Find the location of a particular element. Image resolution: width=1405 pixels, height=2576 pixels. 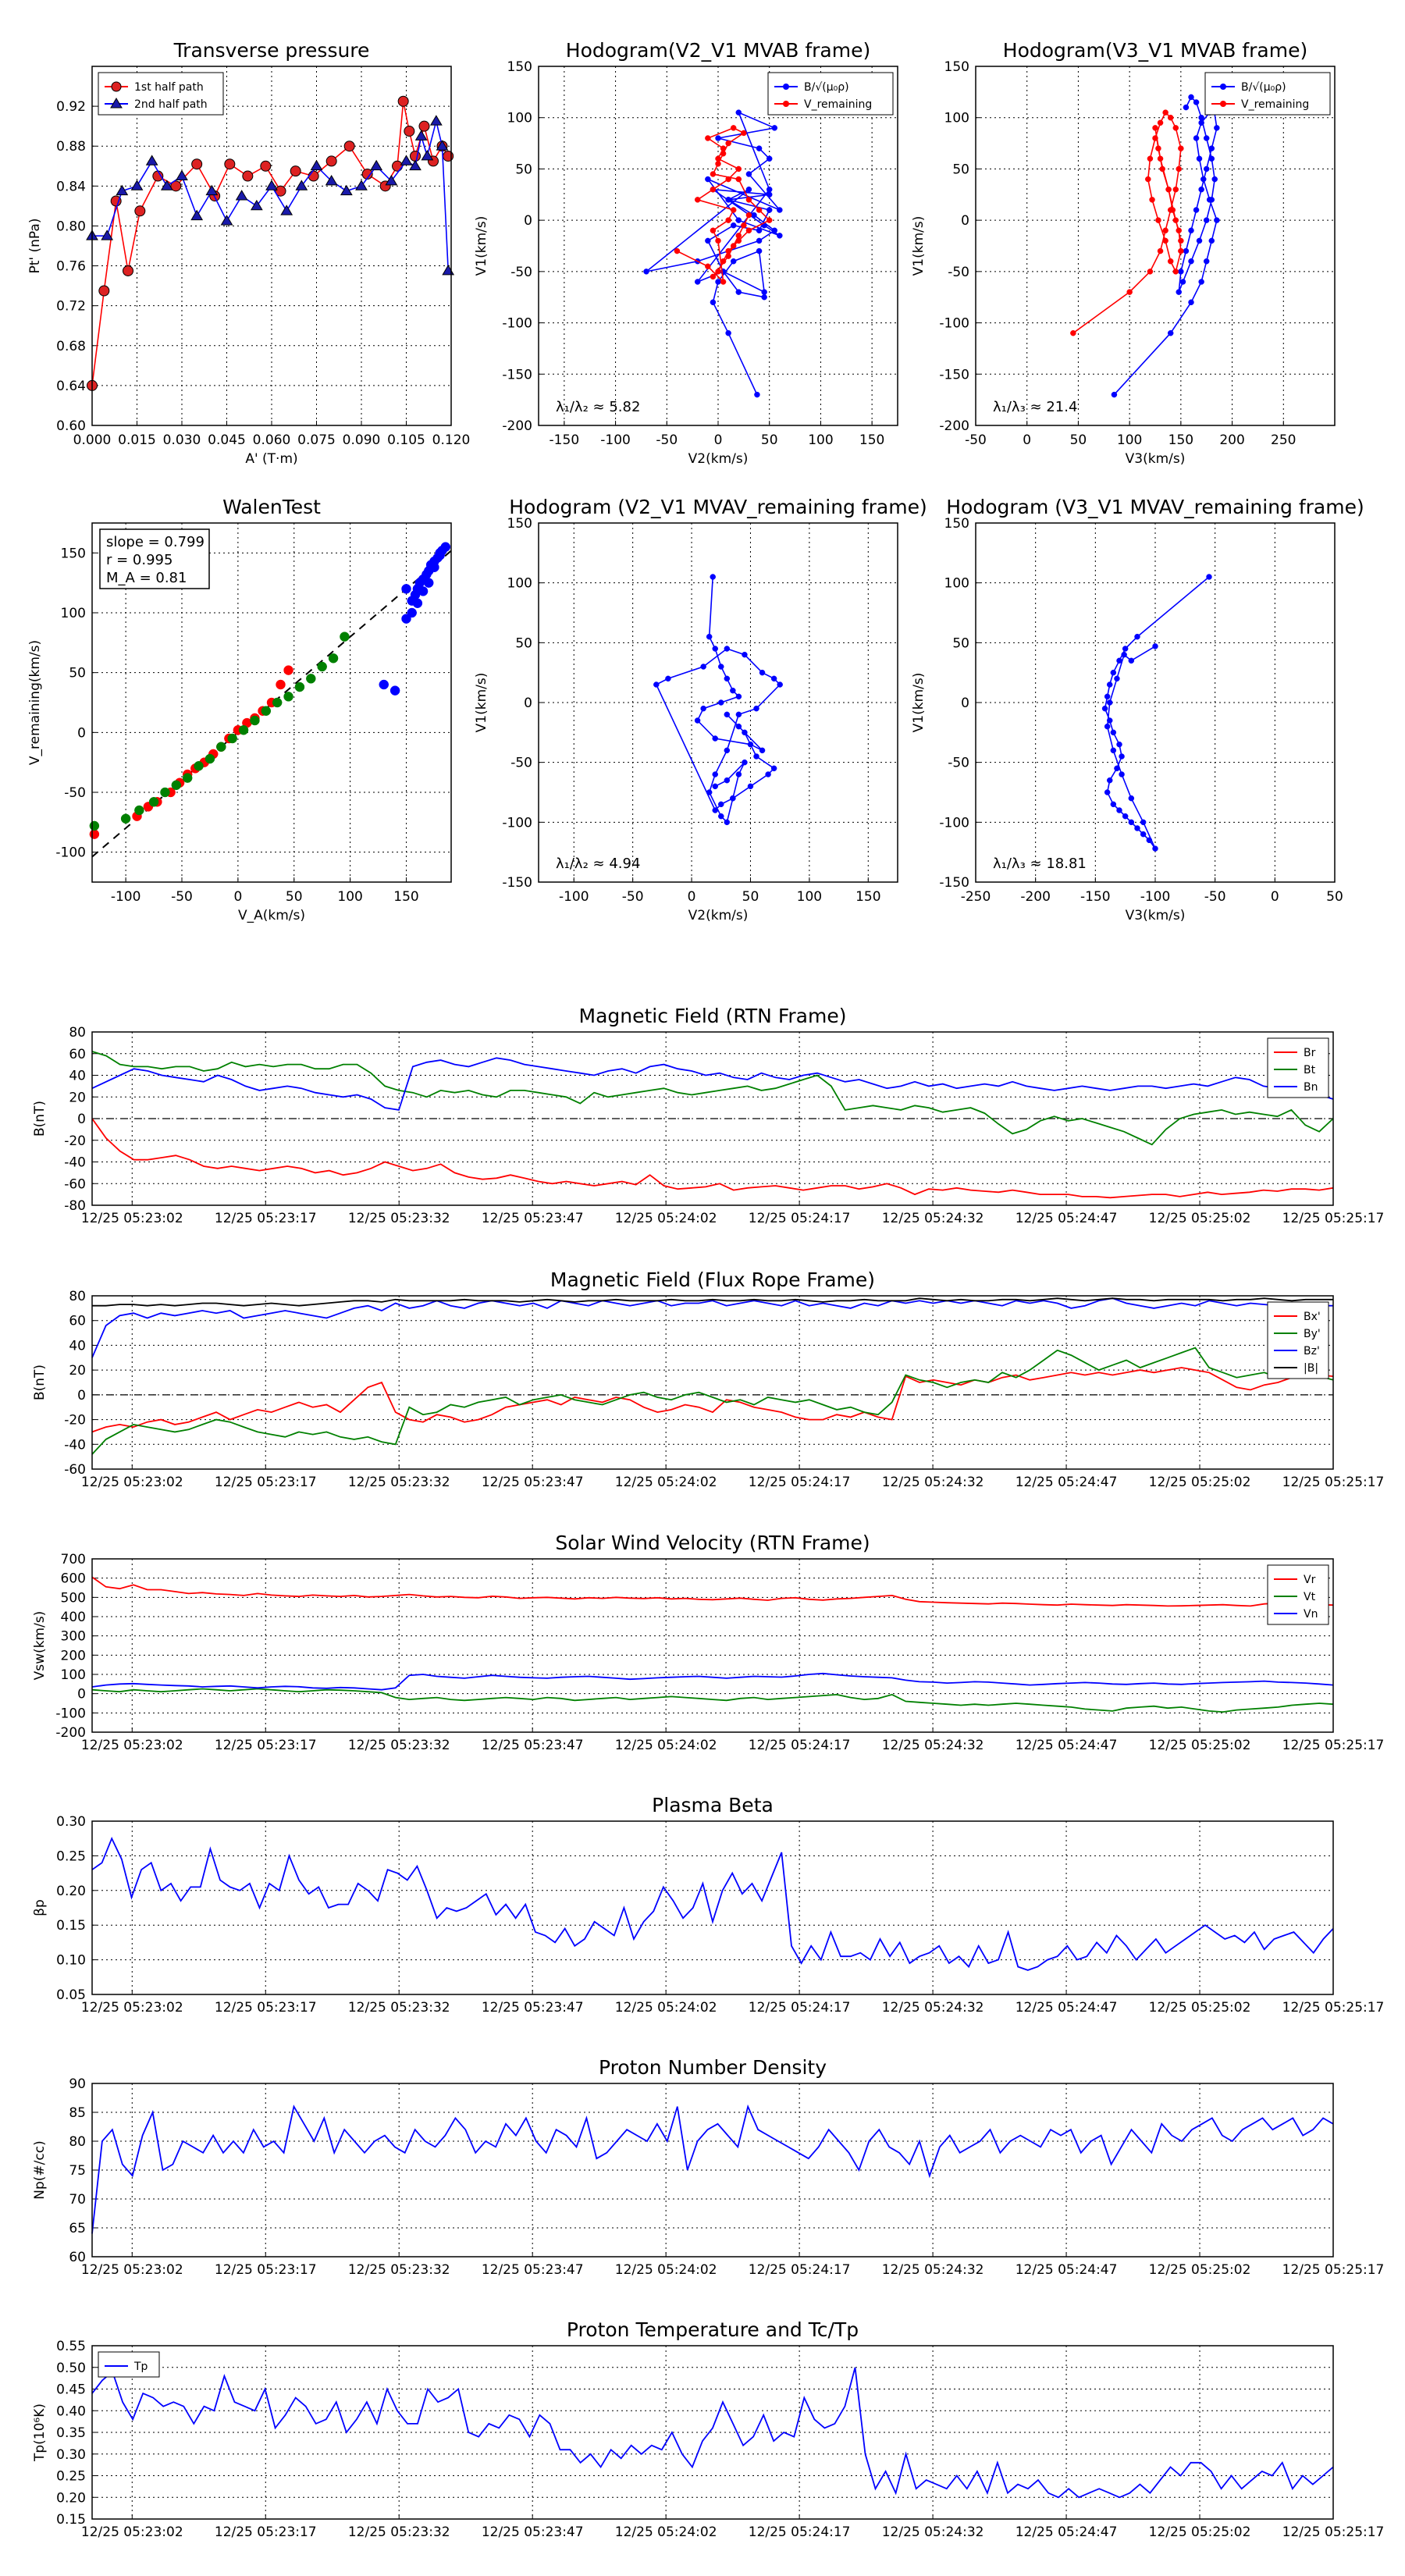

series-np is located at coordinates (713, 2169).